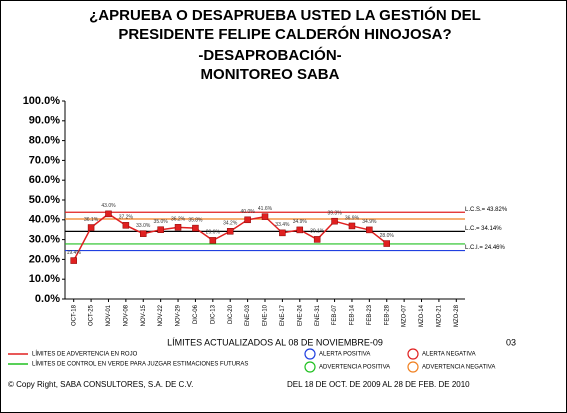 The height and width of the screenshot is (413, 567). Describe the element at coordinates (195, 220) in the screenshot. I see `data-label: 35.8%` at that location.